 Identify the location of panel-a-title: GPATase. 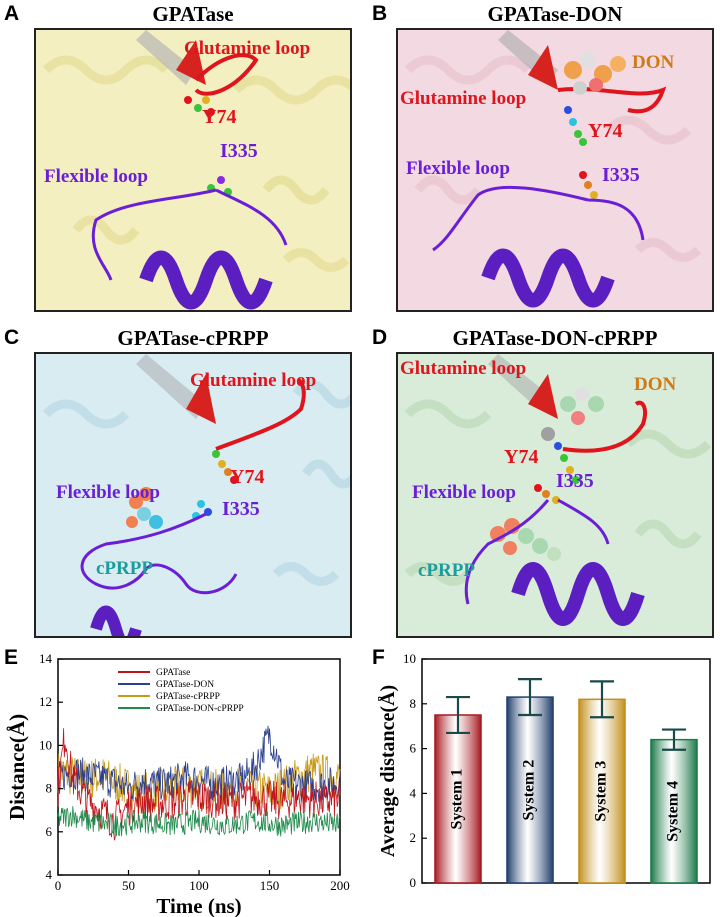
(193, 14).